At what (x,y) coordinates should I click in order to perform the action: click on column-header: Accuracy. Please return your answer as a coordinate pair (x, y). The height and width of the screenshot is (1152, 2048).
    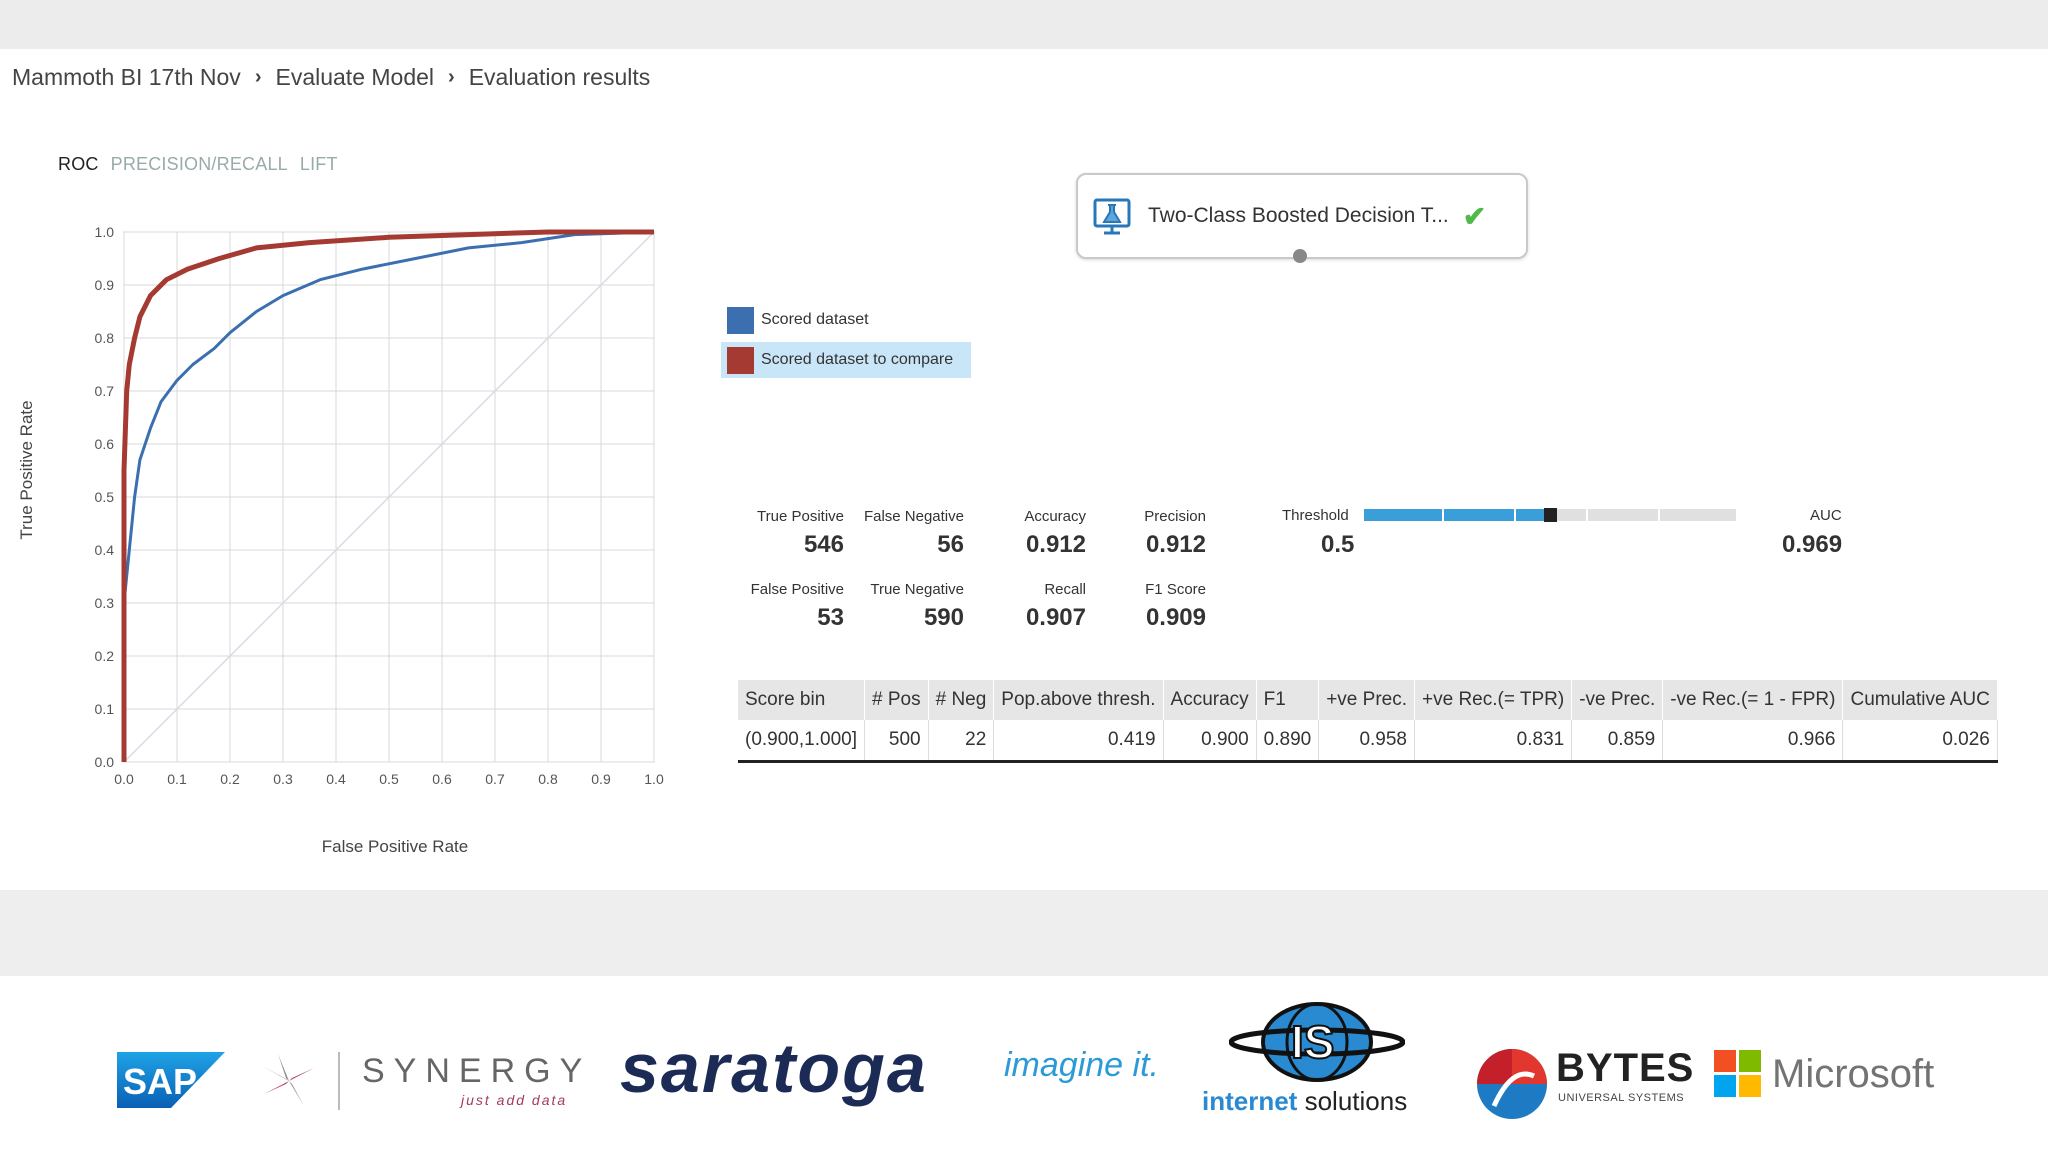
    Looking at the image, I should click on (1210, 700).